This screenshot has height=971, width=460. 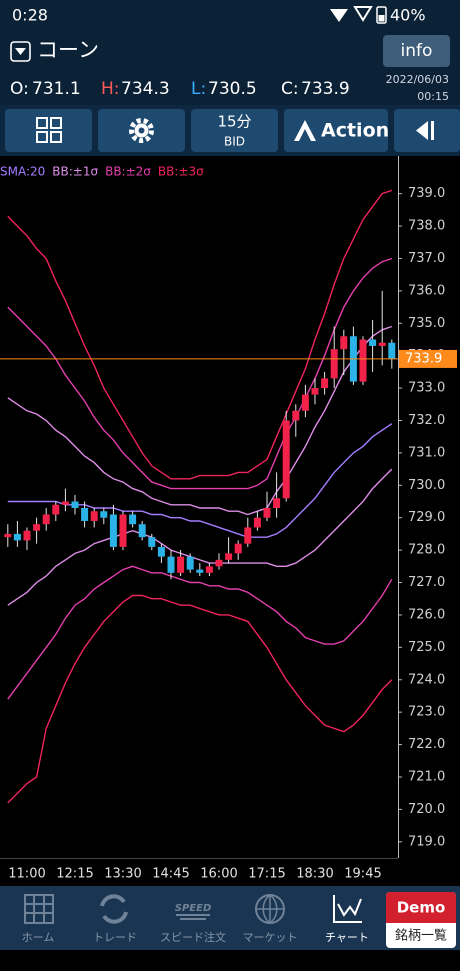 I want to click on action-label: Action, so click(x=355, y=131).